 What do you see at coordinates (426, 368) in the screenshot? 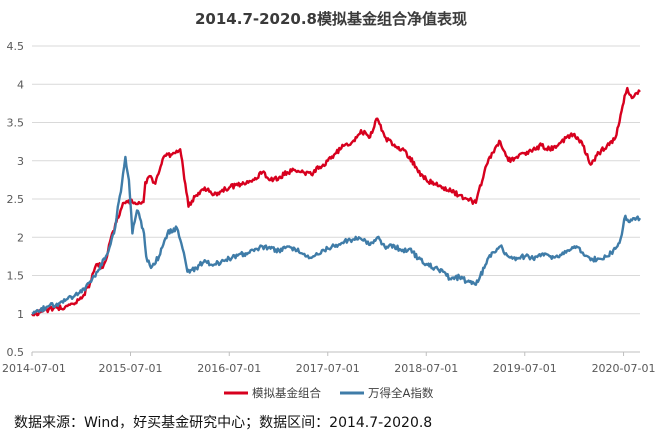
I see `x-tick-label: 2018-07-01` at bounding box center [426, 368].